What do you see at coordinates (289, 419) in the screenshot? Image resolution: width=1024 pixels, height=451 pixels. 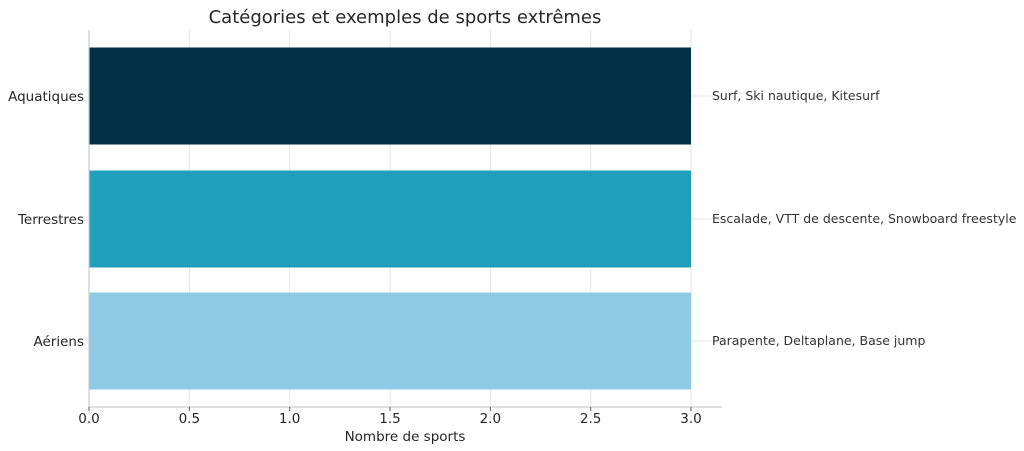 I see `x-tick-label: 1.0` at bounding box center [289, 419].